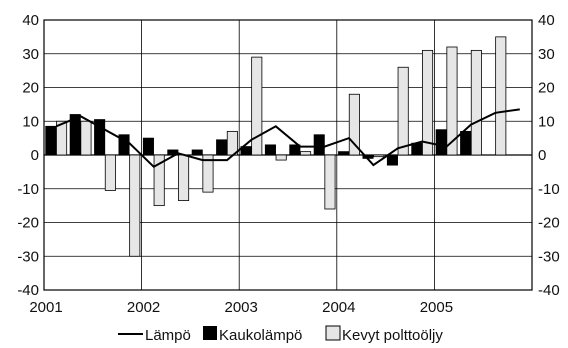  I want to click on lampo-line, so click(287, 138).